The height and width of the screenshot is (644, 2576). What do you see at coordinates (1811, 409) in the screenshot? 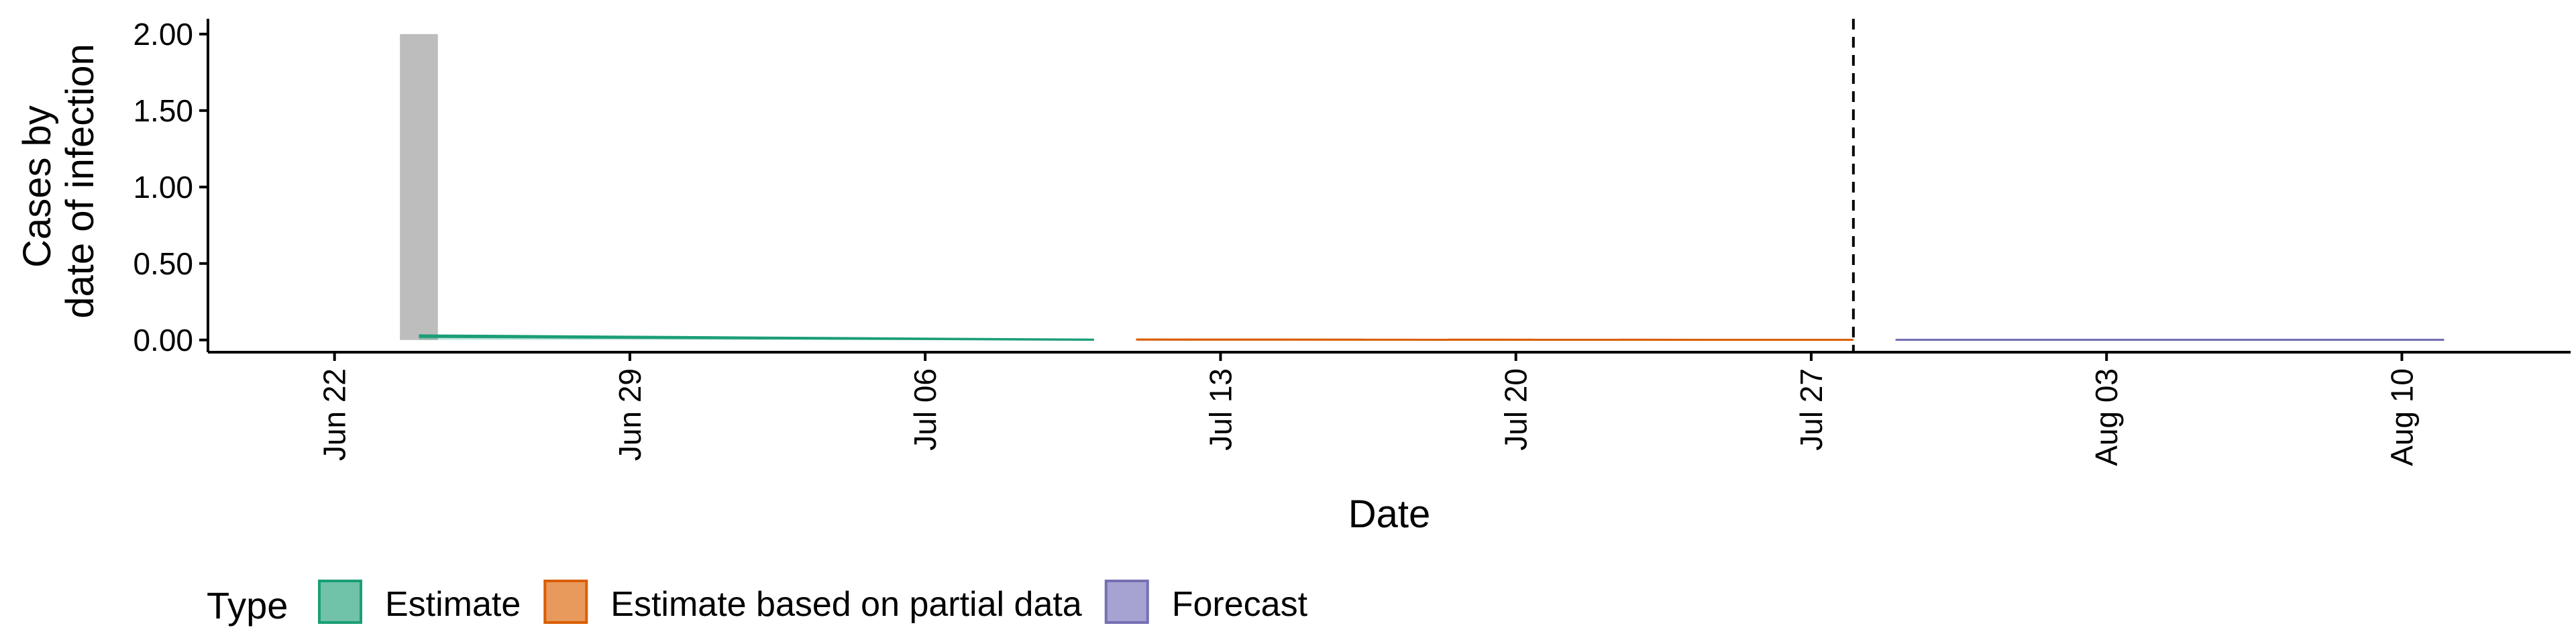
I see `x-tick-label-5: Jul 27` at bounding box center [1811, 409].